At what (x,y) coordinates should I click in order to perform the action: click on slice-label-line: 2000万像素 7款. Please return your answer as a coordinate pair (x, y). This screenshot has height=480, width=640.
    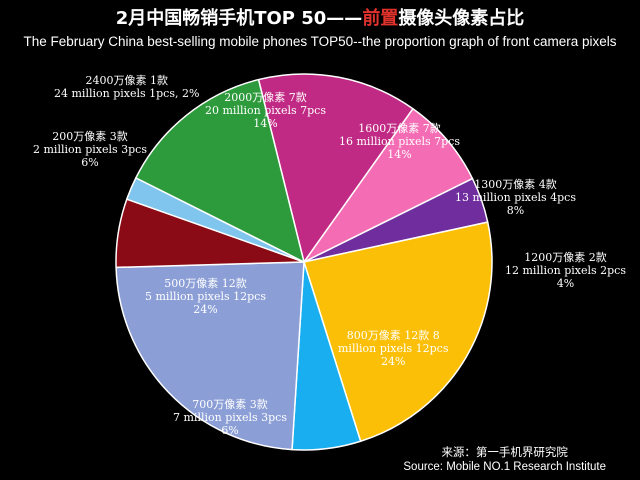
    Looking at the image, I should click on (265, 97).